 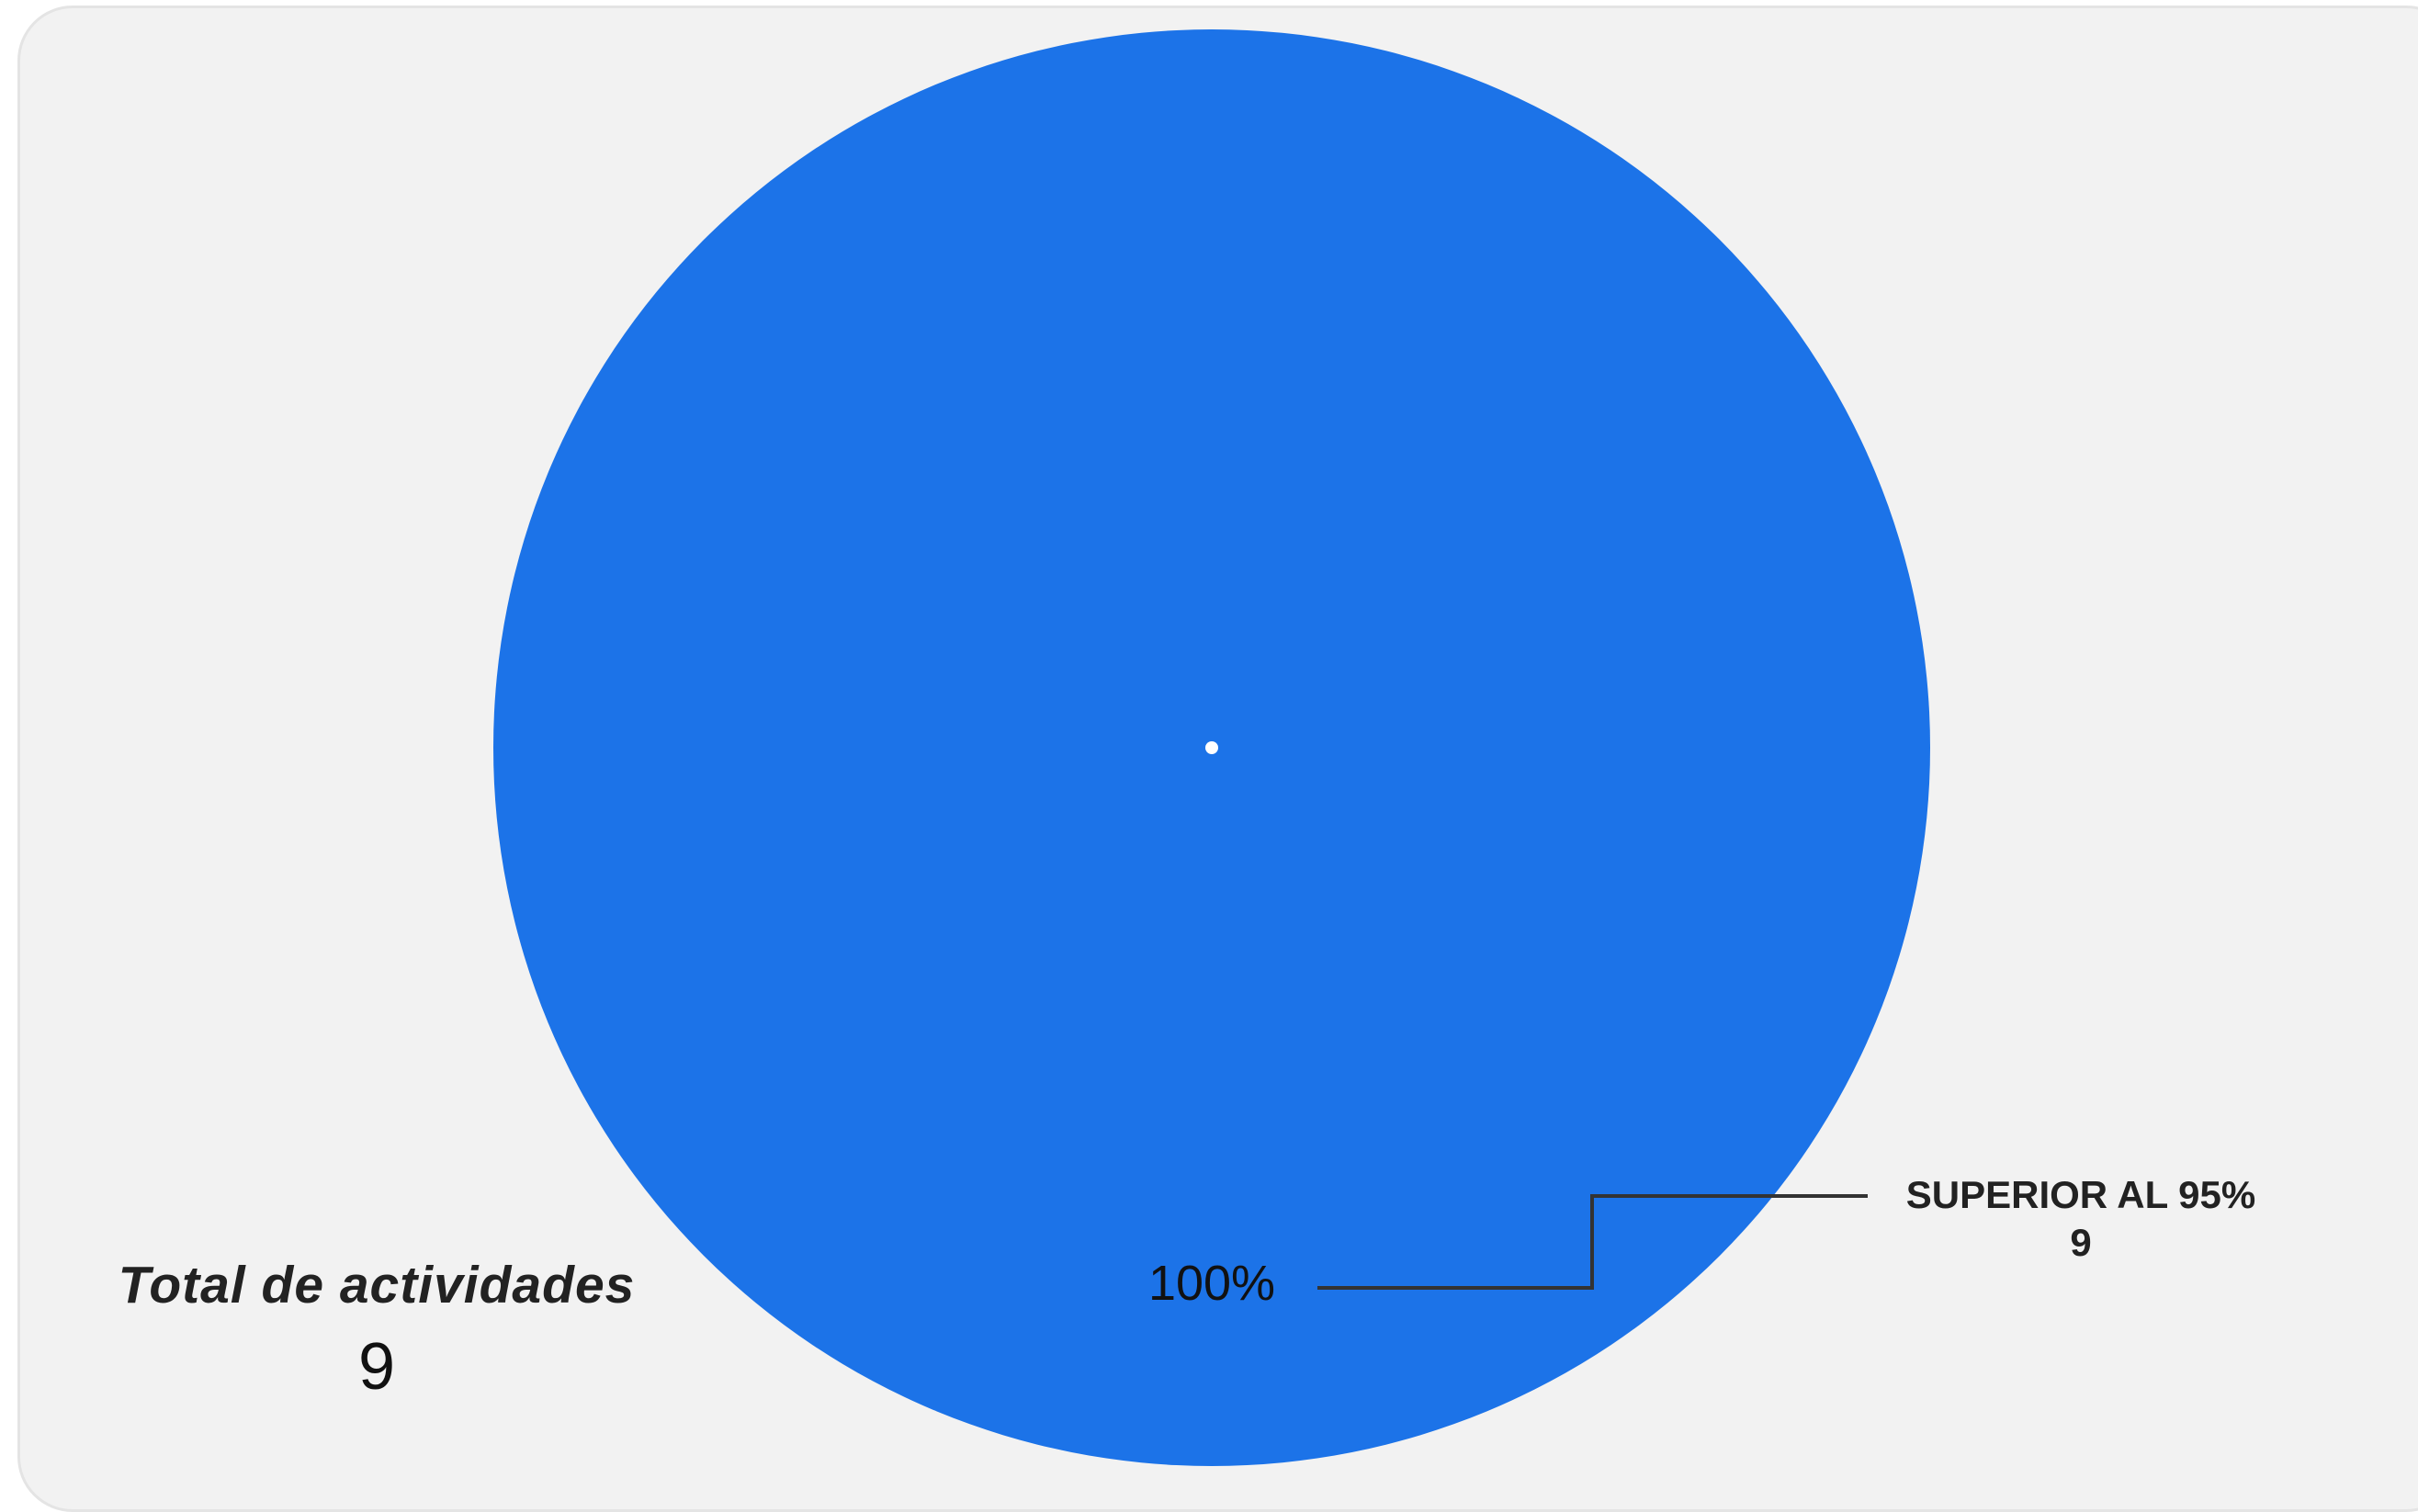 What do you see at coordinates (1592, 1242) in the screenshot?
I see `leader-line` at bounding box center [1592, 1242].